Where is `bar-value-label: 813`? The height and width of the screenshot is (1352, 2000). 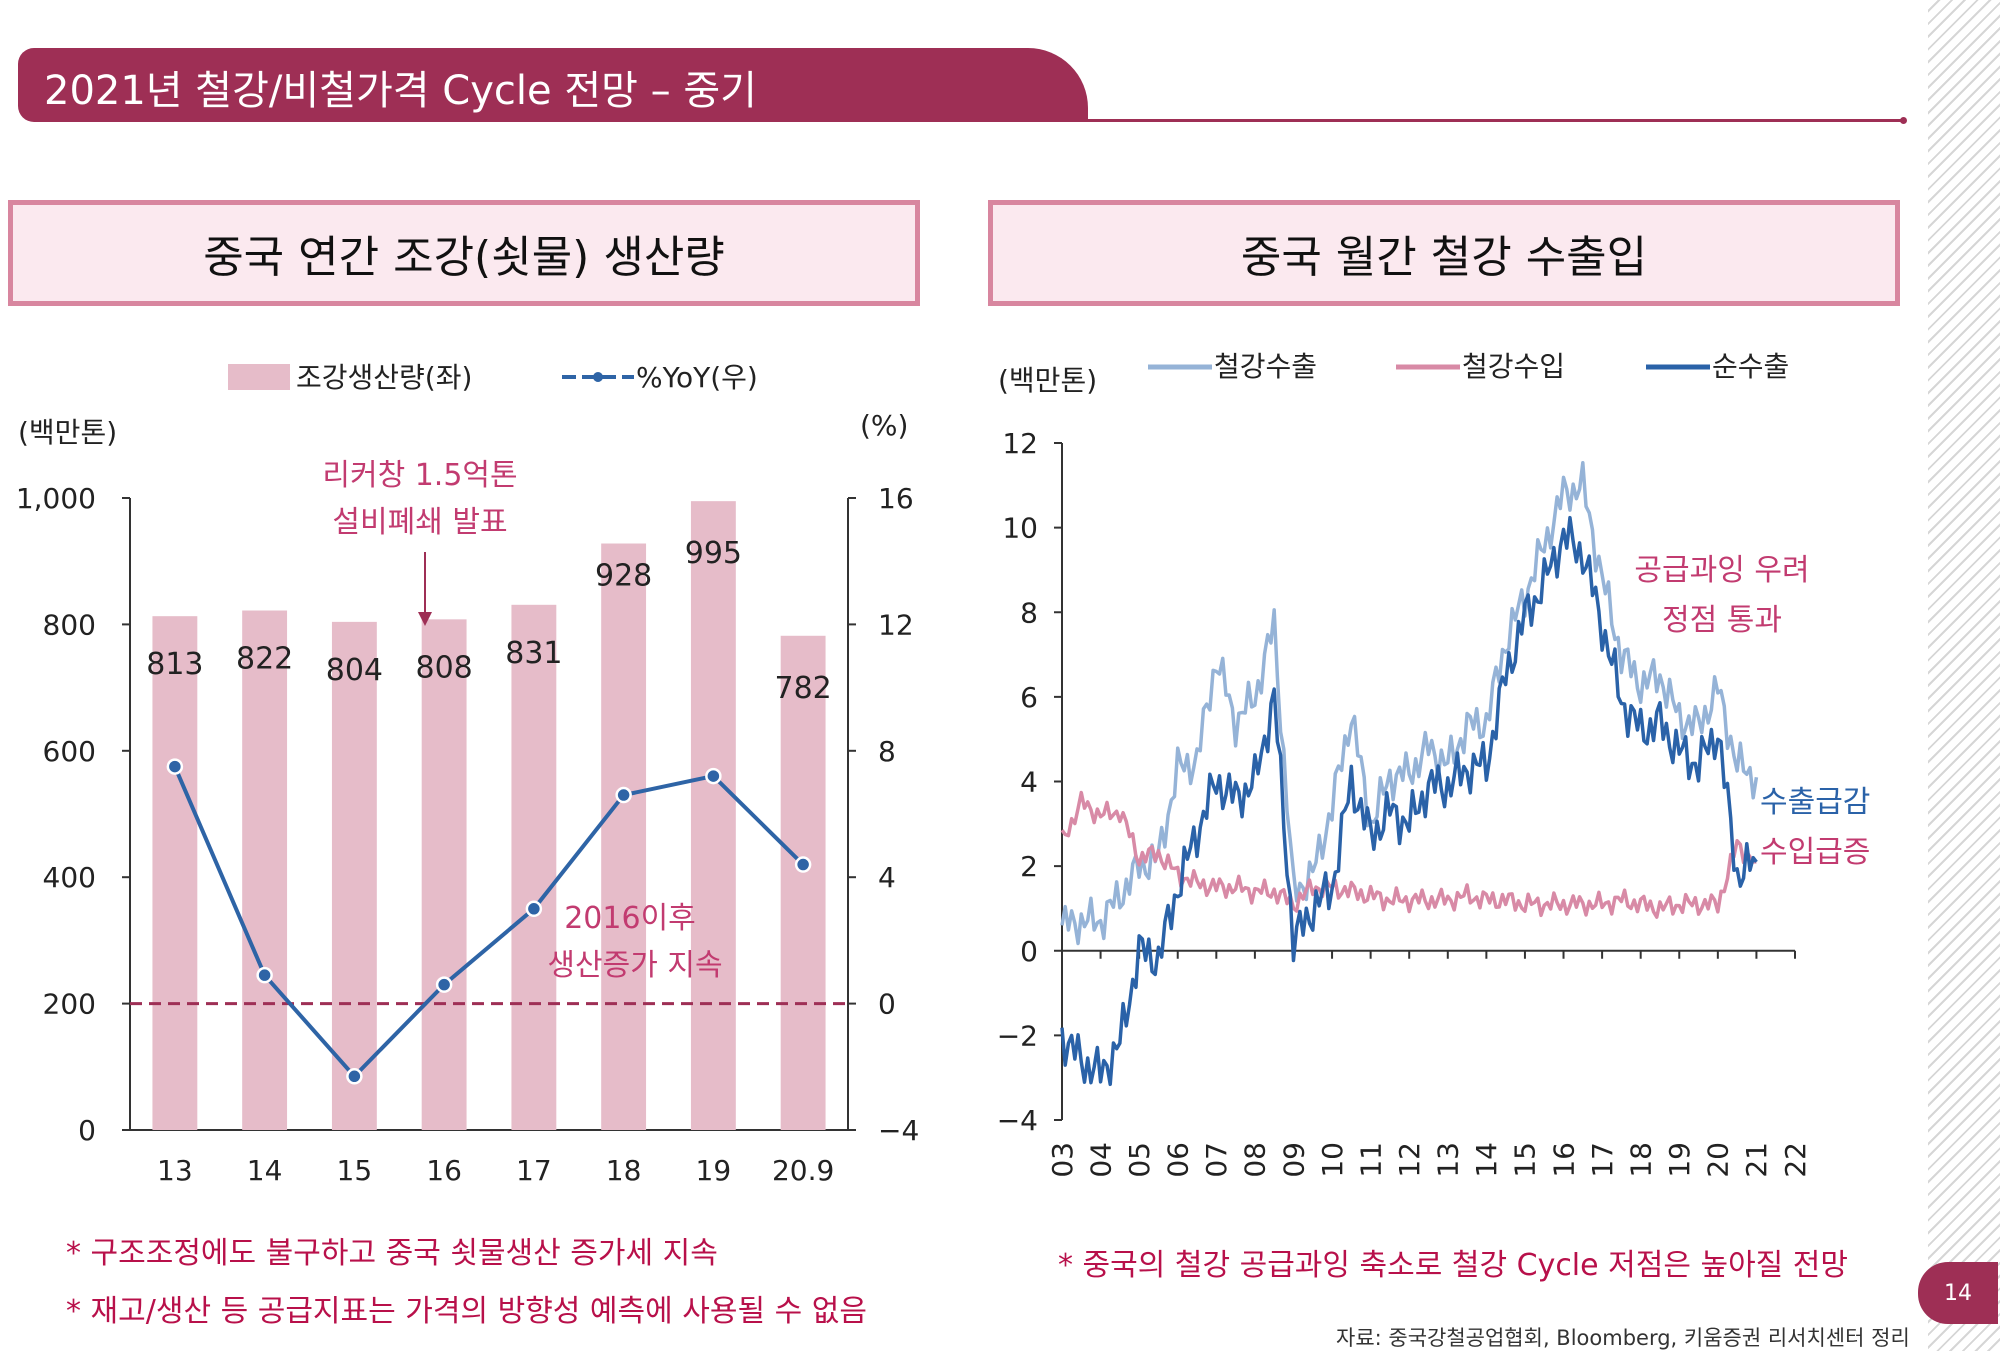
bar-value-label: 813 is located at coordinates (174, 664).